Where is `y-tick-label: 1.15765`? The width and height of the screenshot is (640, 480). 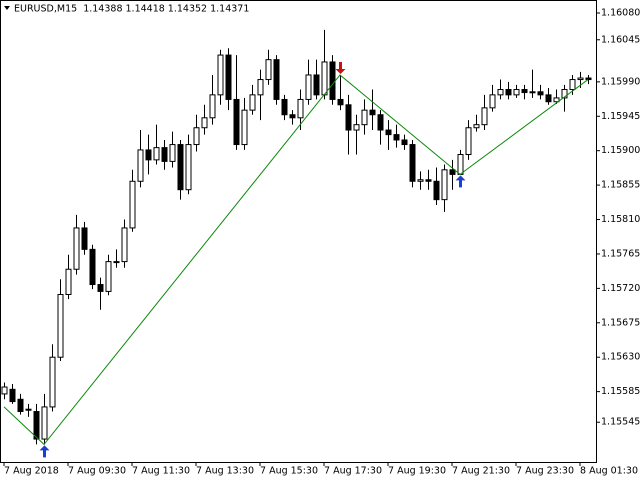
y-tick-label: 1.15765 is located at coordinates (620, 253).